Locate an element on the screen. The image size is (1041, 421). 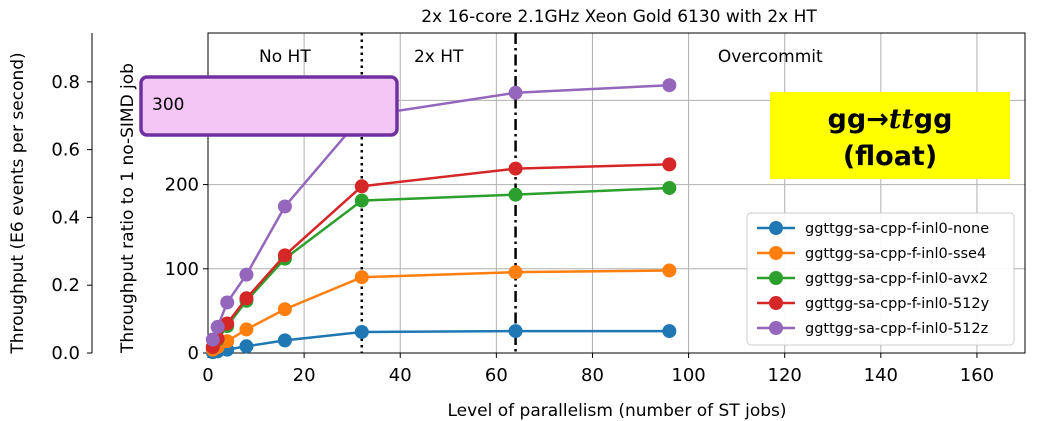
region-label: 2x HT is located at coordinates (439, 57).